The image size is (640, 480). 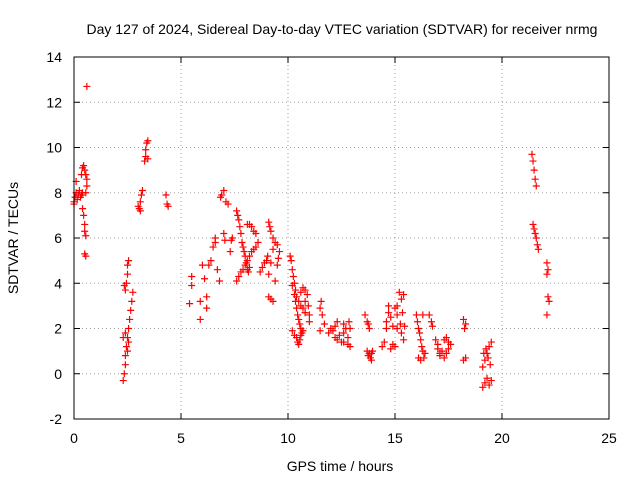 I want to click on y-tick-label: 2, so click(x=58, y=329).